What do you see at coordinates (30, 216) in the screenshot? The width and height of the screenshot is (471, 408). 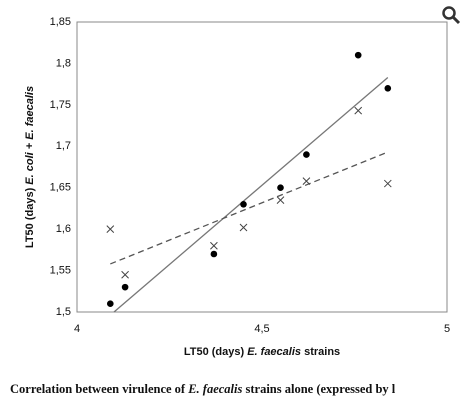 I see `y-label-text: LT50 (days)` at bounding box center [30, 216].